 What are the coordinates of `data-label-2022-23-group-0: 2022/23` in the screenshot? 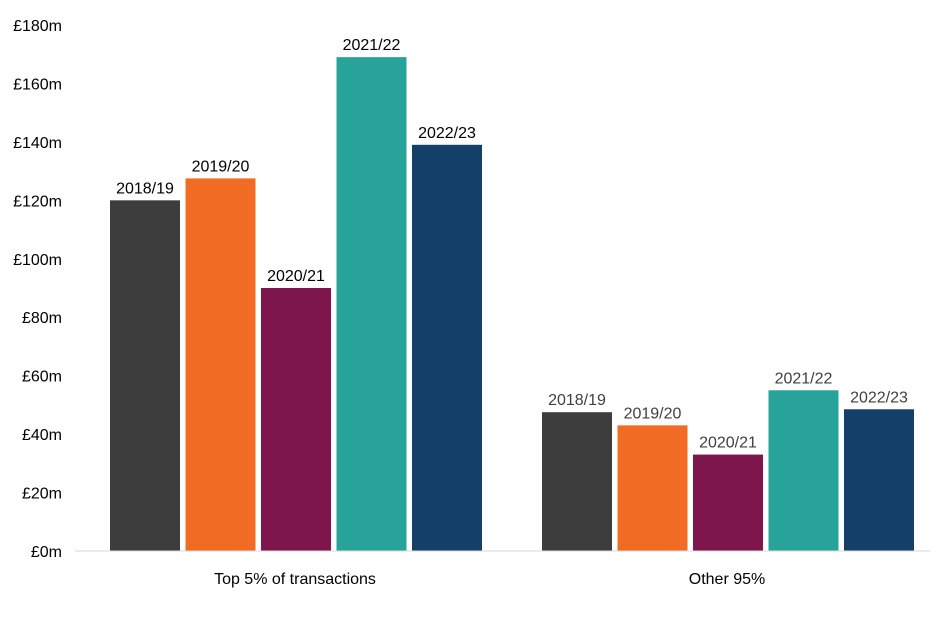 It's located at (447, 133).